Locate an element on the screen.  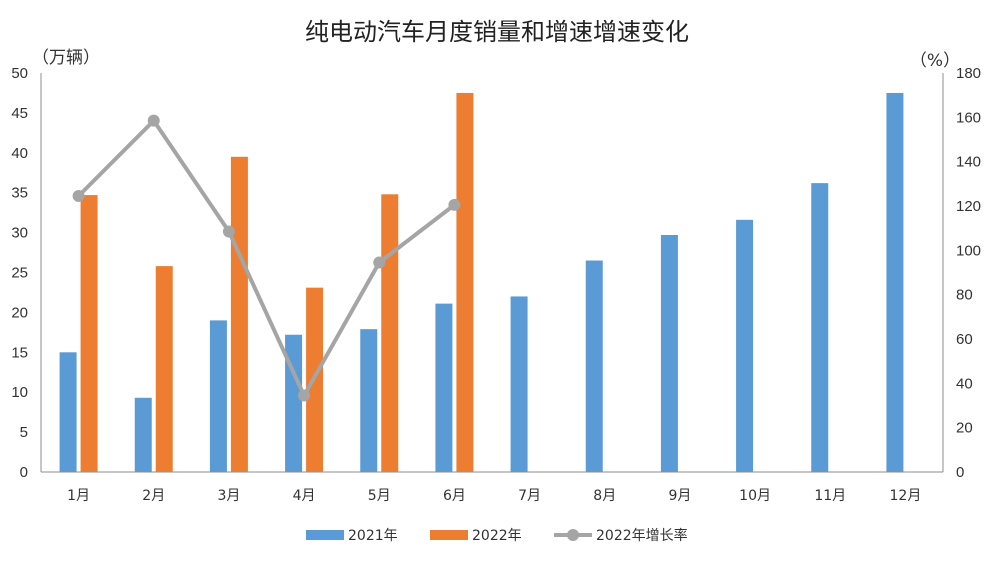
left-tick-label: 30 is located at coordinates (19, 233).